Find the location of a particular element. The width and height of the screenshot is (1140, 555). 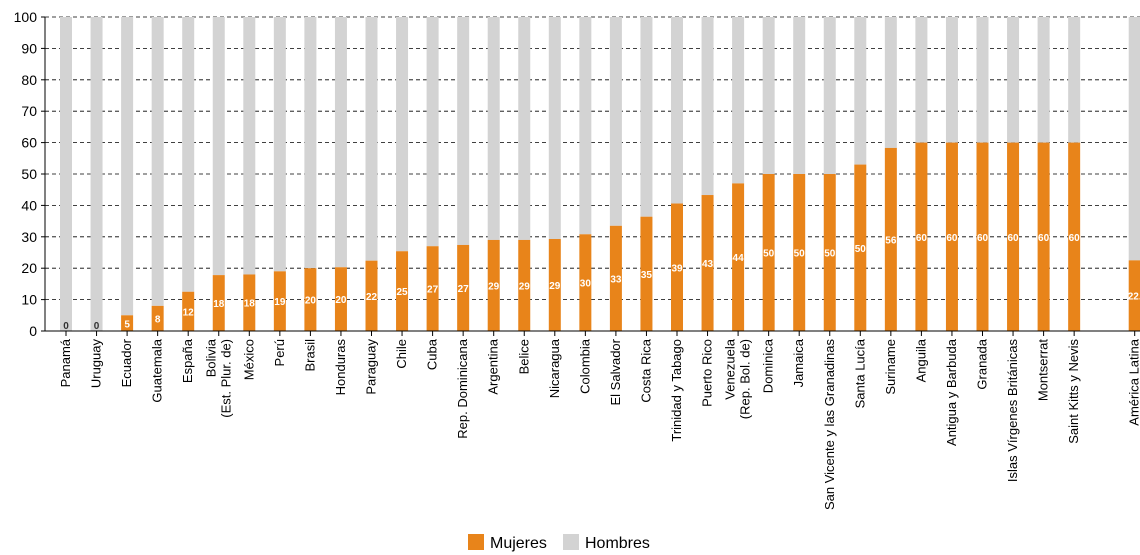

category-label-line: Argentina is located at coordinates (493, 366).